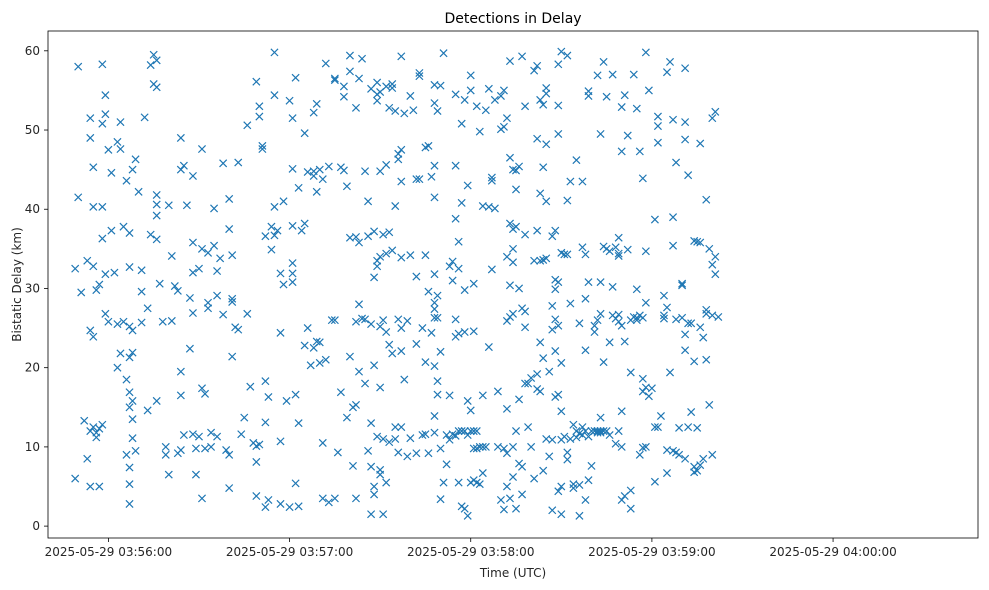 The image size is (989, 590). Describe the element at coordinates (289, 552) in the screenshot. I see `x-tick-label: 2025-05-29 03:57:00` at that location.